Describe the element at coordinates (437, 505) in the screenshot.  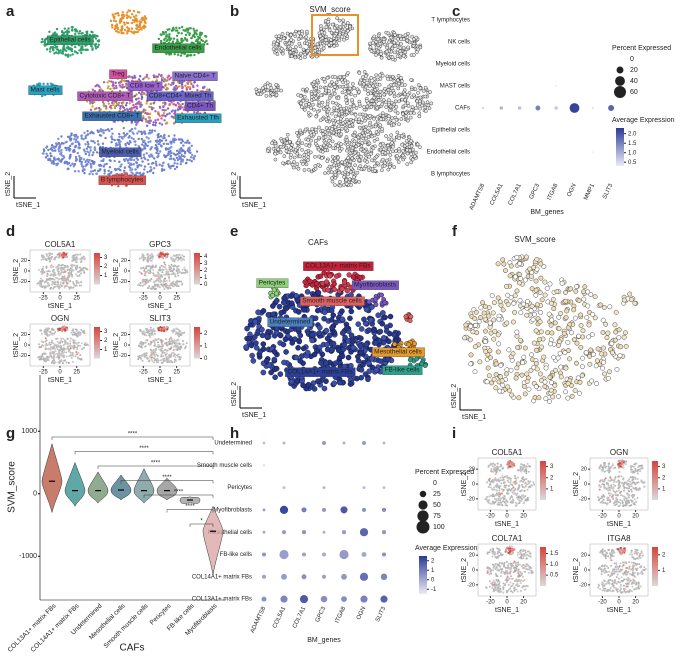
I see `legend-label: 50` at that location.